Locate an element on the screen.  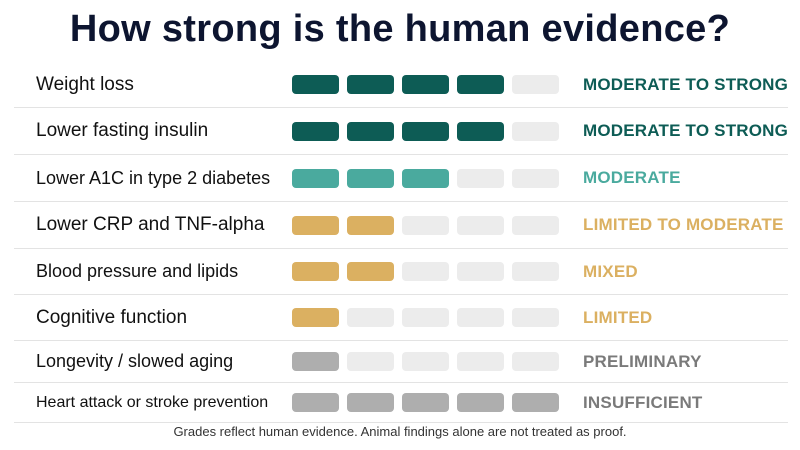
grade-label: INSUFFICIENT is located at coordinates (643, 402).